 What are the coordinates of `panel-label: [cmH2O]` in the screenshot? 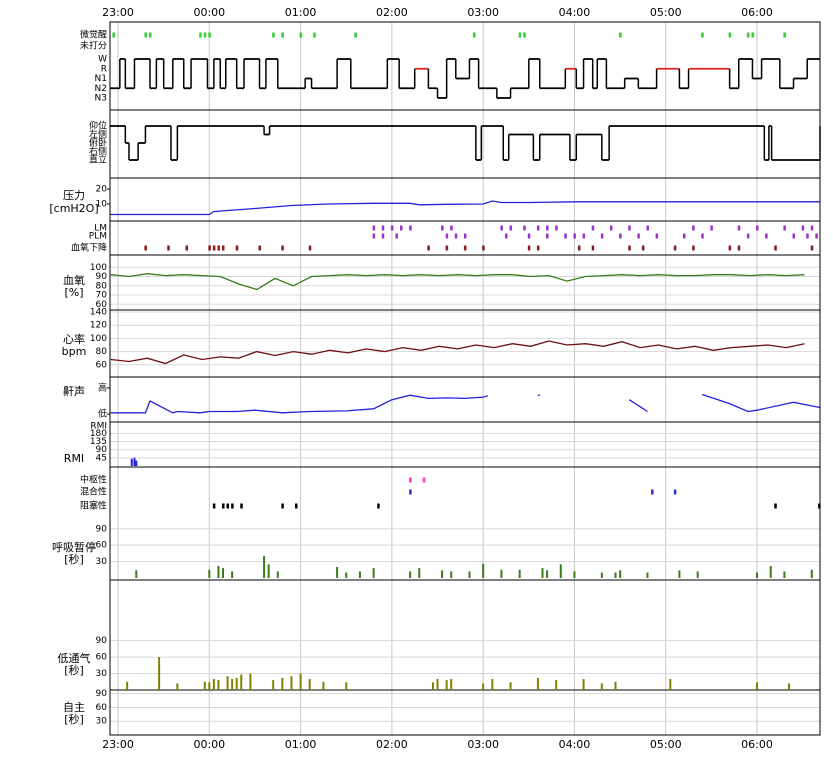 It's located at (73, 208).